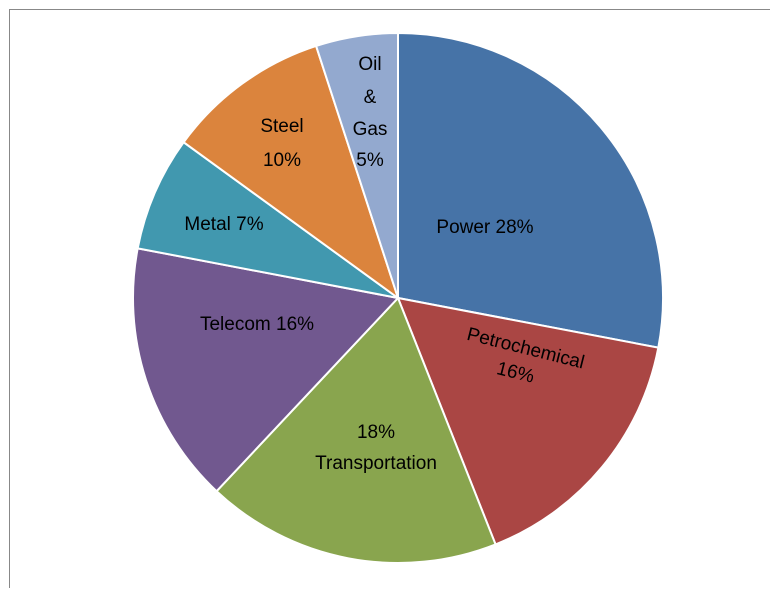 The height and width of the screenshot is (590, 772). I want to click on label-oil-4: 5%, so click(370, 160).